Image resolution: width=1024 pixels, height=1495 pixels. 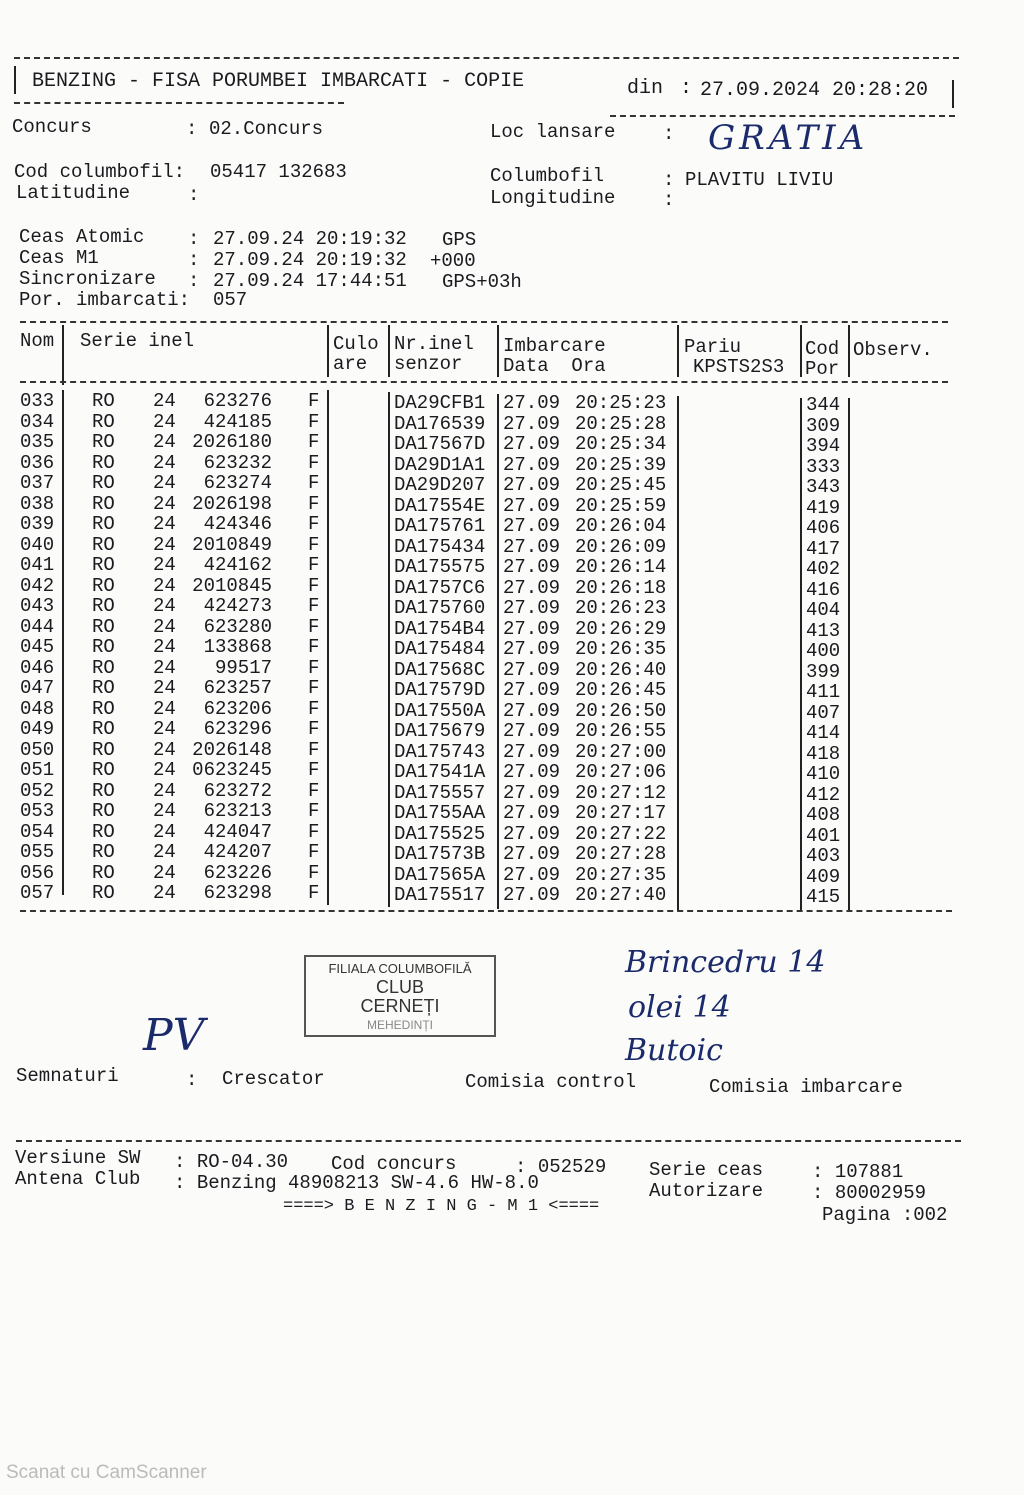 What do you see at coordinates (645, 88) in the screenshot?
I see `date-label: din` at bounding box center [645, 88].